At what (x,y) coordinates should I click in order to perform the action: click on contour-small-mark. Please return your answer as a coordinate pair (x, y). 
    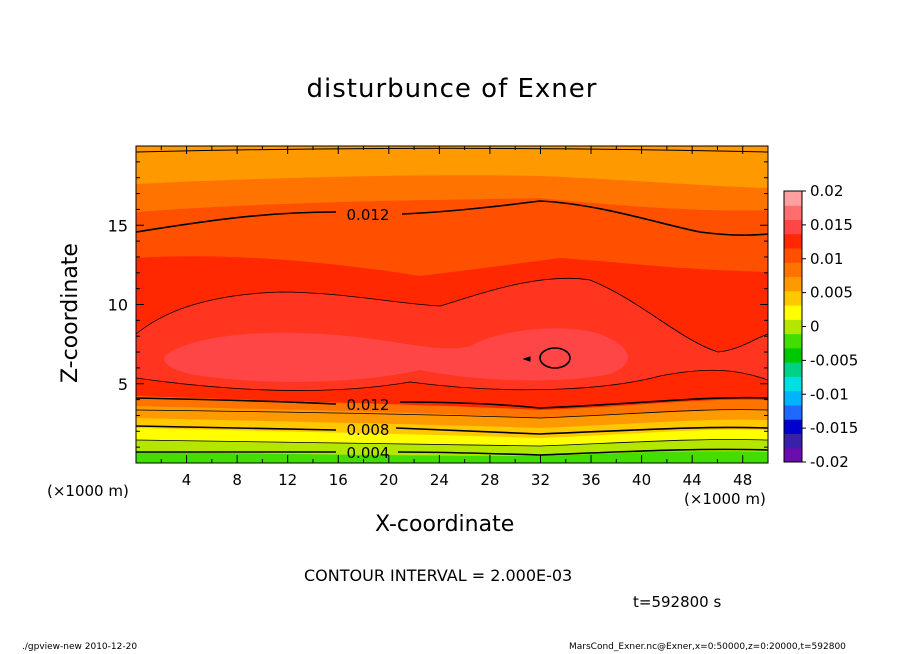
    Looking at the image, I should click on (526, 359).